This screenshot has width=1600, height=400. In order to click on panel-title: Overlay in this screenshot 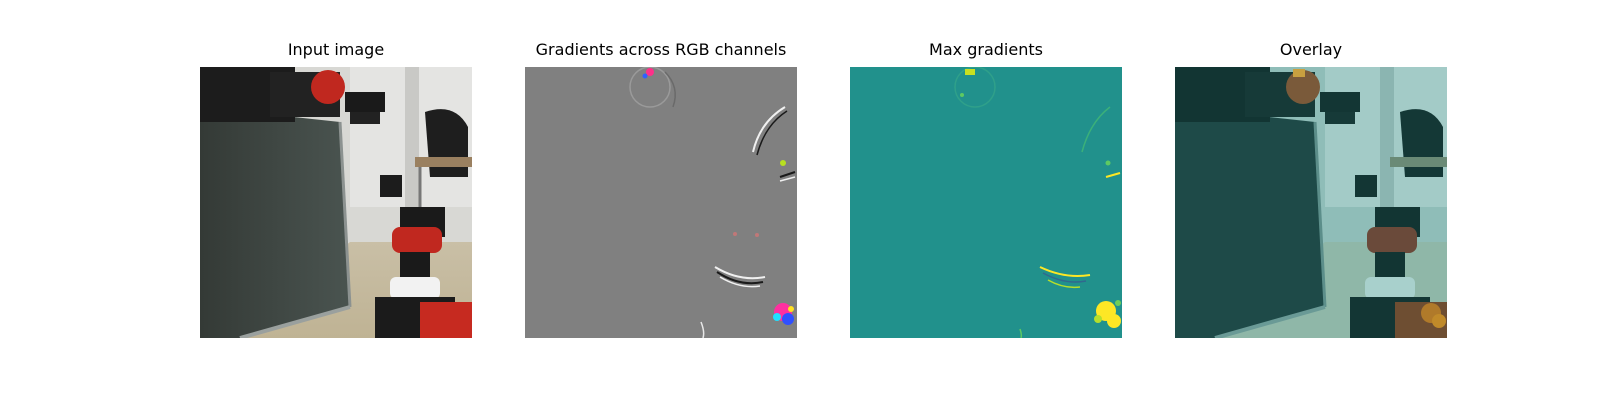, I will do `click(1311, 49)`.